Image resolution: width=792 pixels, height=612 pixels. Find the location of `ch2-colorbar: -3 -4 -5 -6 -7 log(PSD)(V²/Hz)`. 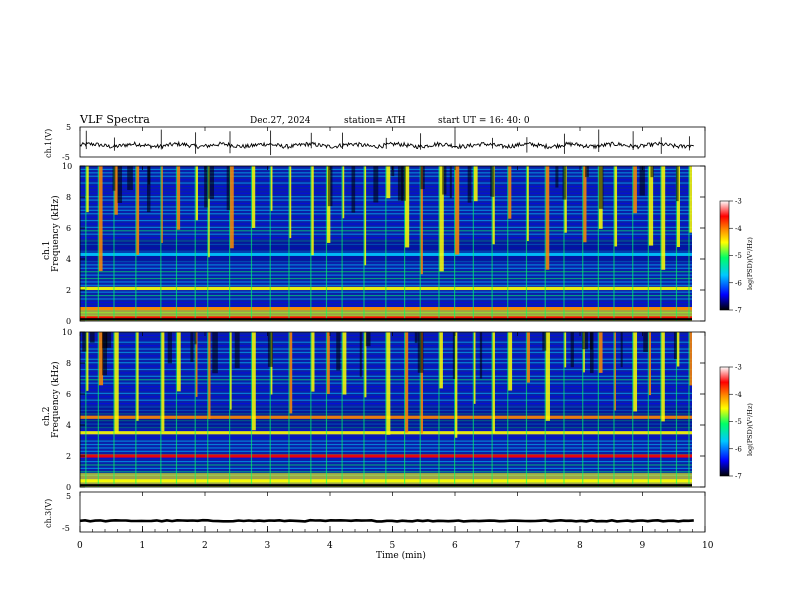

ch2-colorbar: -3 -4 -5 -6 -7 log(PSD)(V²/Hz) is located at coordinates (736, 422).